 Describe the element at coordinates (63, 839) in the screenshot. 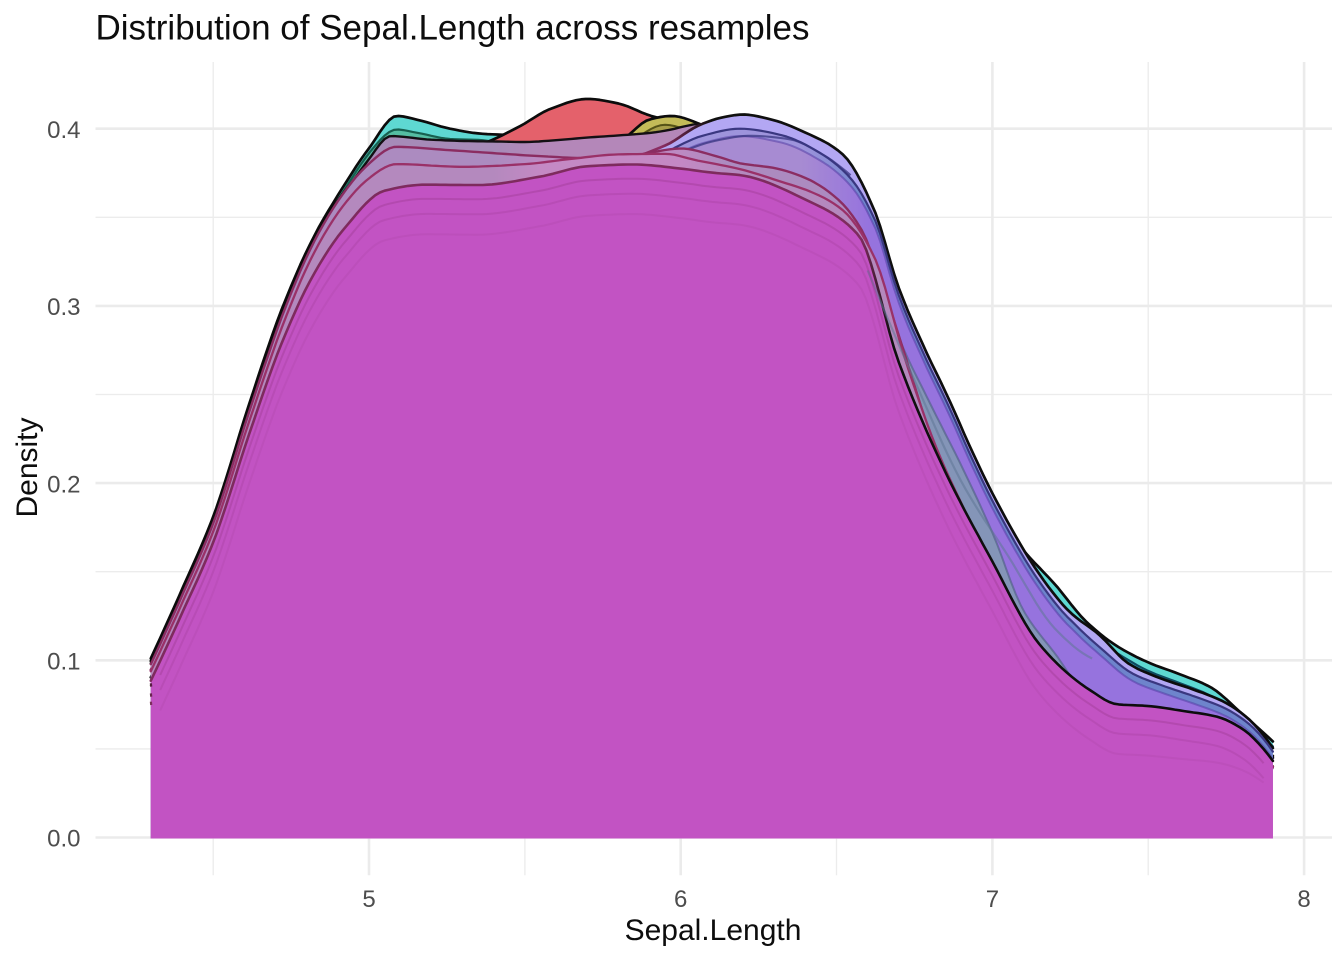

I see `svg-text: 0.0` at that location.